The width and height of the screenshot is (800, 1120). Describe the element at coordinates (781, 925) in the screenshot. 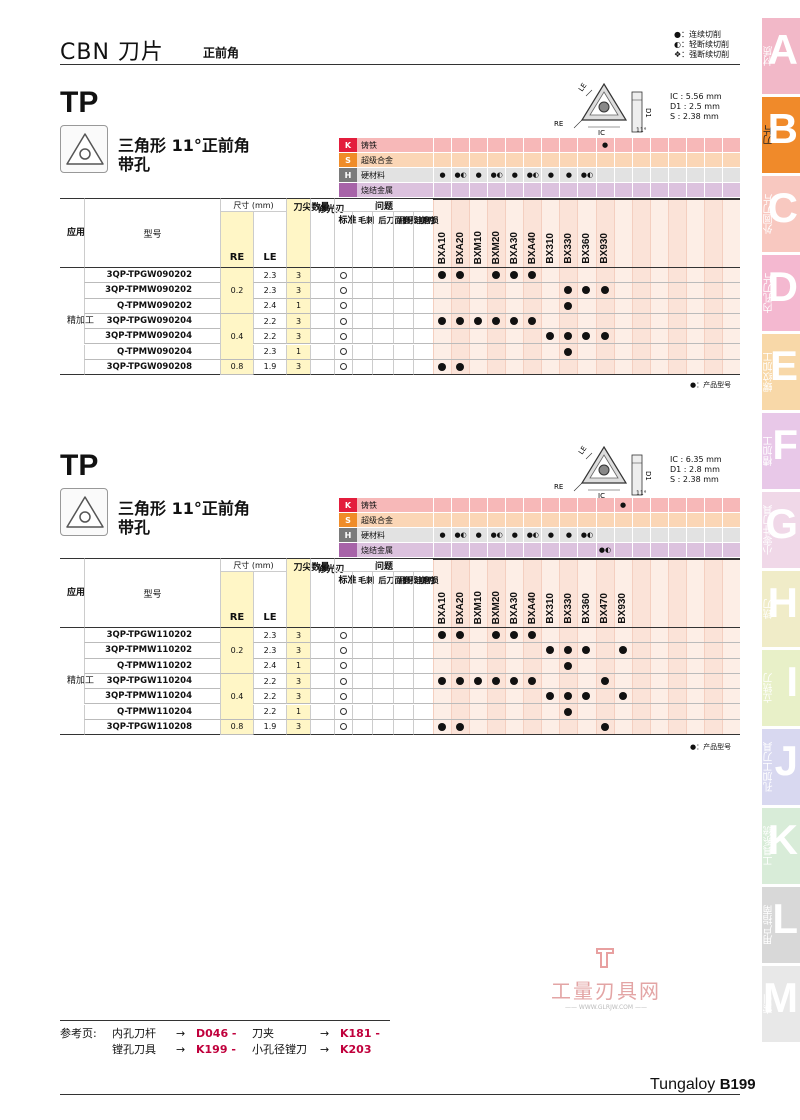

I see `side-tab-l: 用户指南 L` at that location.